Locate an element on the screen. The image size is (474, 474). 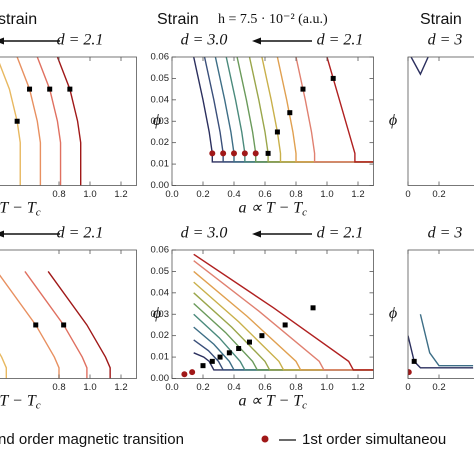
x-axis-label-main: a ∝ T − T is located at coordinates (270, 400).